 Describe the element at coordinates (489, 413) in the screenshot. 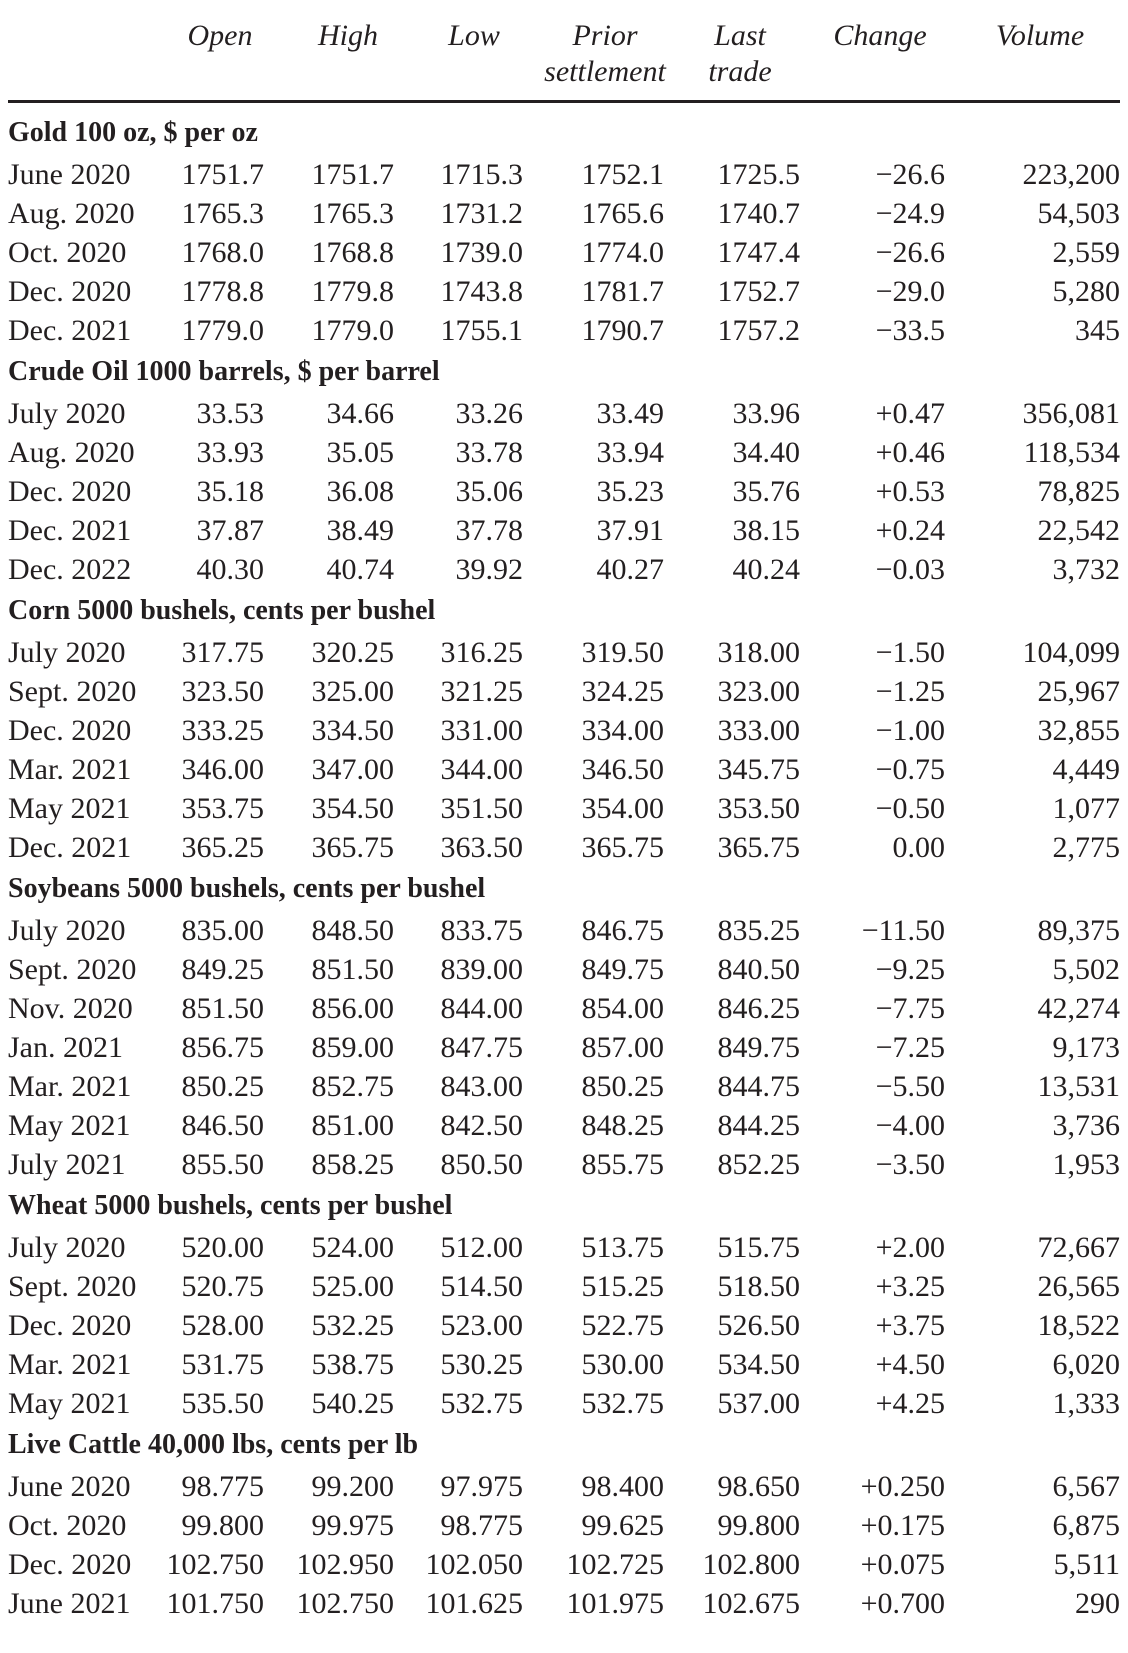

I see `cell-low: 33.26` at that location.